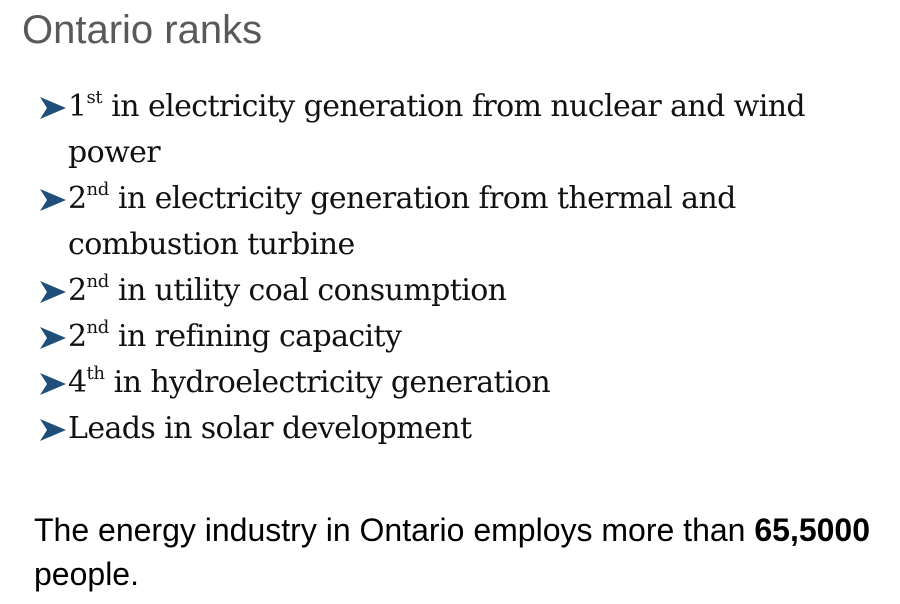  Describe the element at coordinates (327, 382) in the screenshot. I see `bullet-text: in hydroelectricity generation` at that location.